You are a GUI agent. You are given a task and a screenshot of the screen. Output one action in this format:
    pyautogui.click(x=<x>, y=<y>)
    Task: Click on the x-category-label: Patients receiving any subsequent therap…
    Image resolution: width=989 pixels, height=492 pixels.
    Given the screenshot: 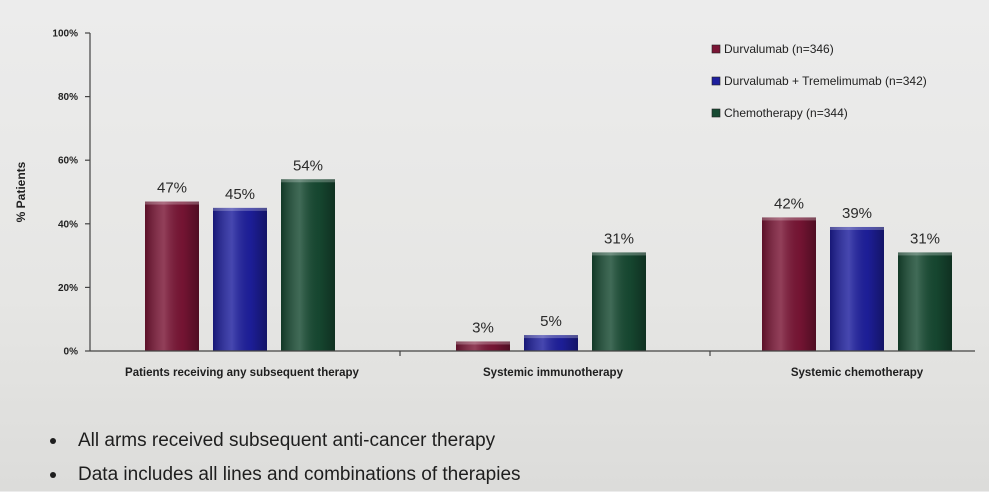 What is the action you would take?
    pyautogui.click(x=242, y=373)
    